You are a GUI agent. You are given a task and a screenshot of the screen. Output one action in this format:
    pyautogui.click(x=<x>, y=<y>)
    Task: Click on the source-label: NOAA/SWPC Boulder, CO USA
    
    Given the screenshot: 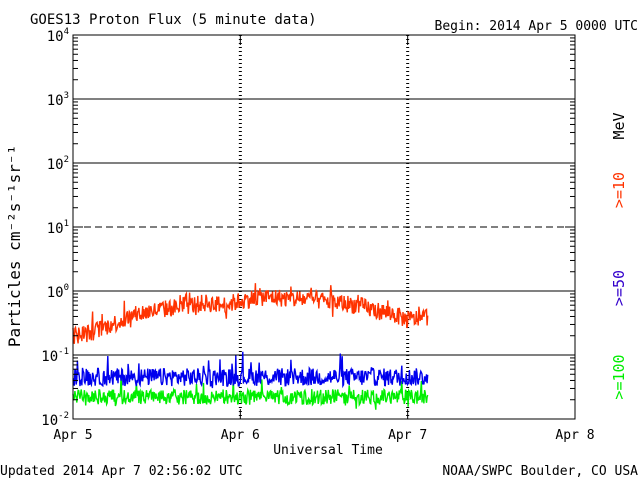 What is the action you would take?
    pyautogui.click(x=540, y=471)
    